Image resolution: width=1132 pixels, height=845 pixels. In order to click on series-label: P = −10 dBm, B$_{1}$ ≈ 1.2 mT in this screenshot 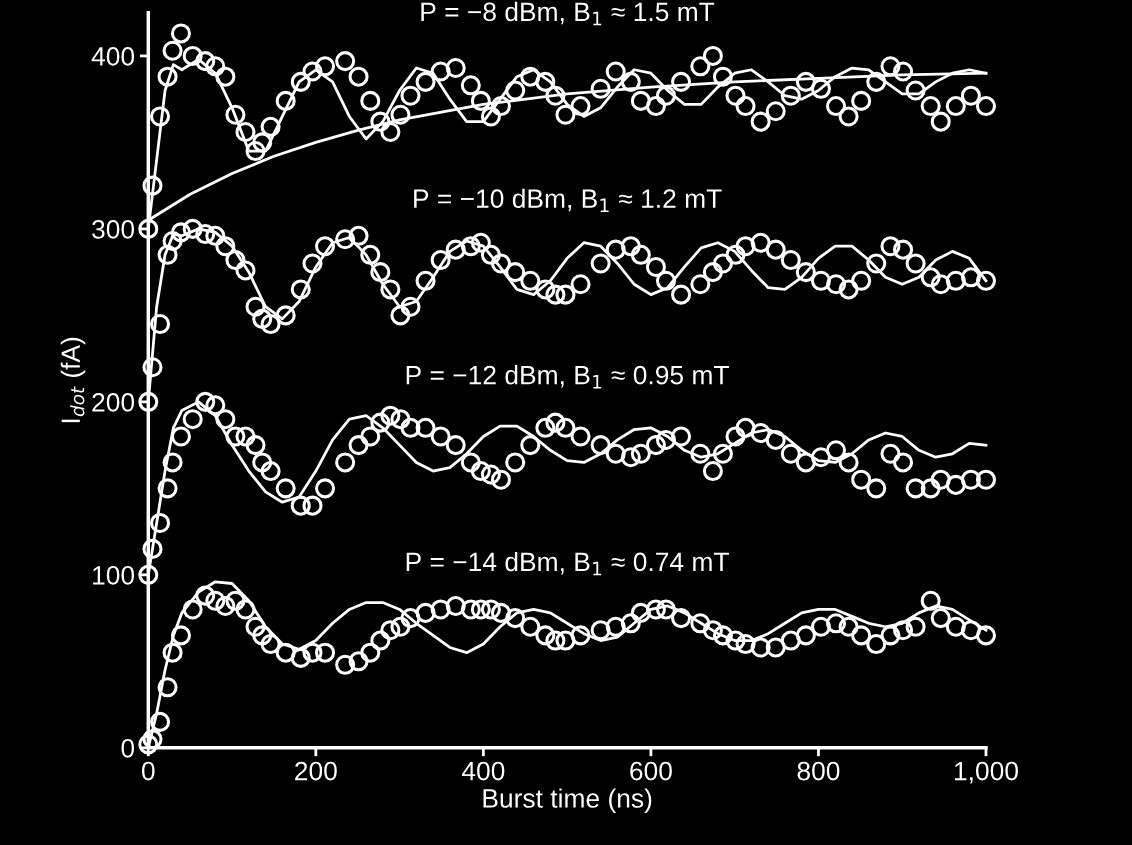, I will do `click(568, 200)`.